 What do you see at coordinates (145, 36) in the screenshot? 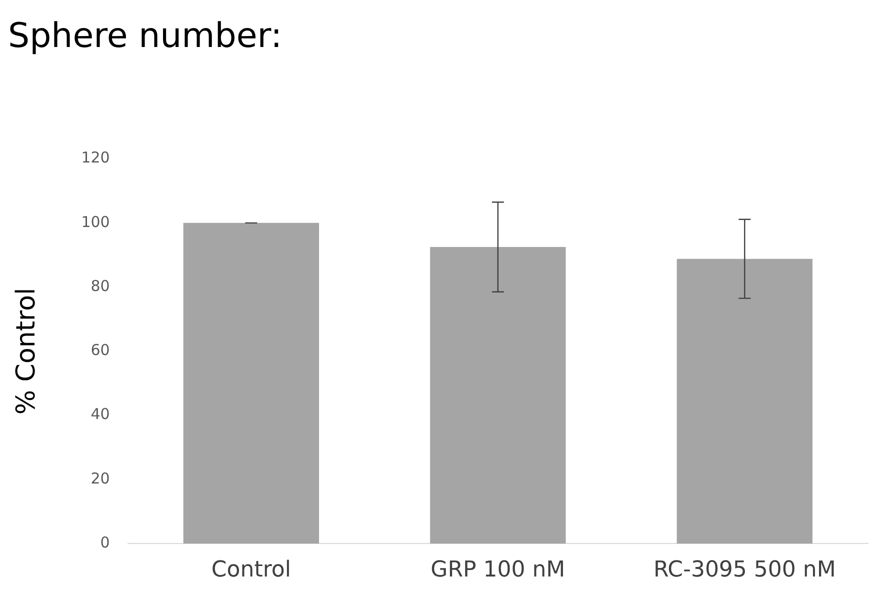
I see `chart-title: Sphere number:` at bounding box center [145, 36].